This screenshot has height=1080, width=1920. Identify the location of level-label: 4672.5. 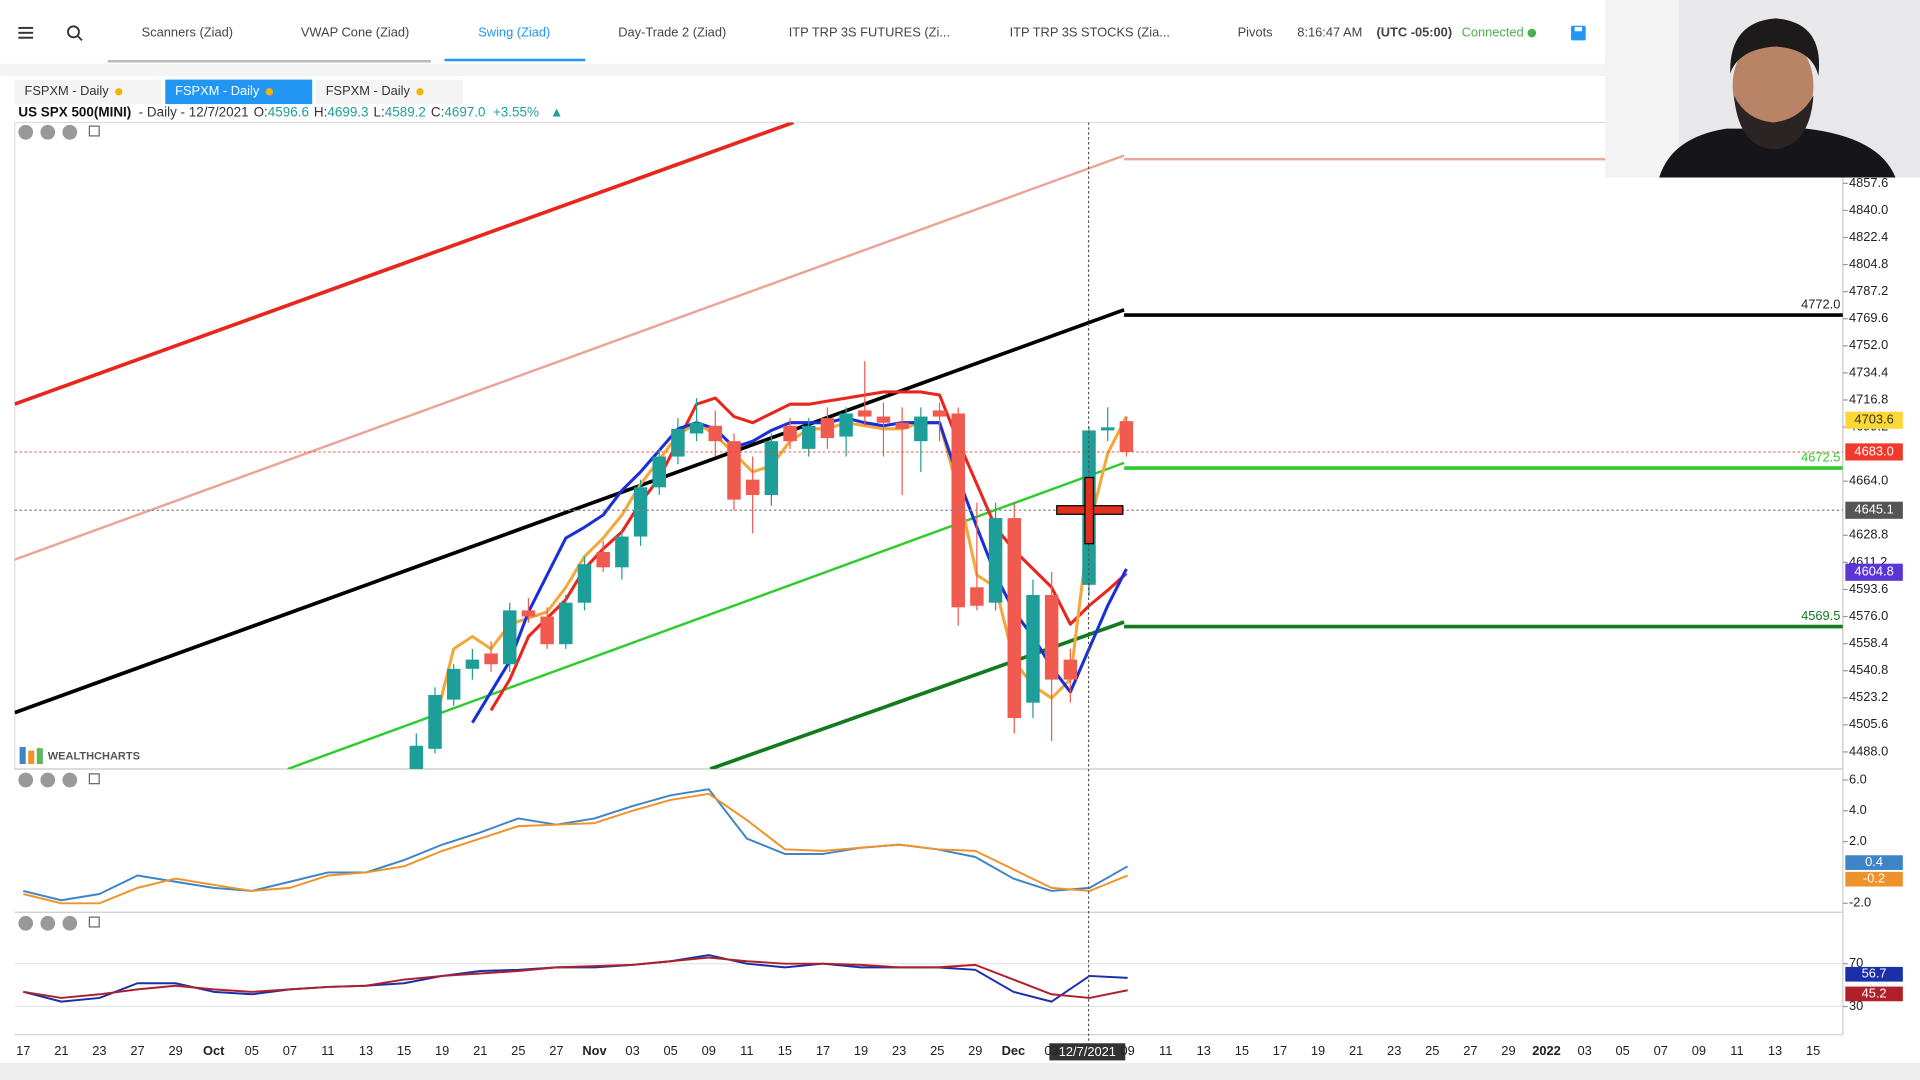
(1820, 457).